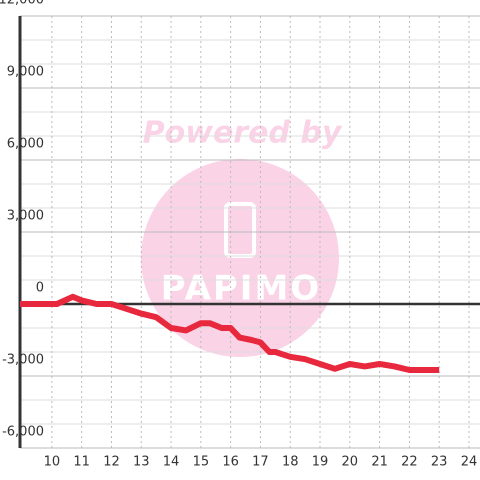 This screenshot has width=480, height=480. What do you see at coordinates (25, 216) in the screenshot?
I see `y-tick-label: 3,000` at bounding box center [25, 216].